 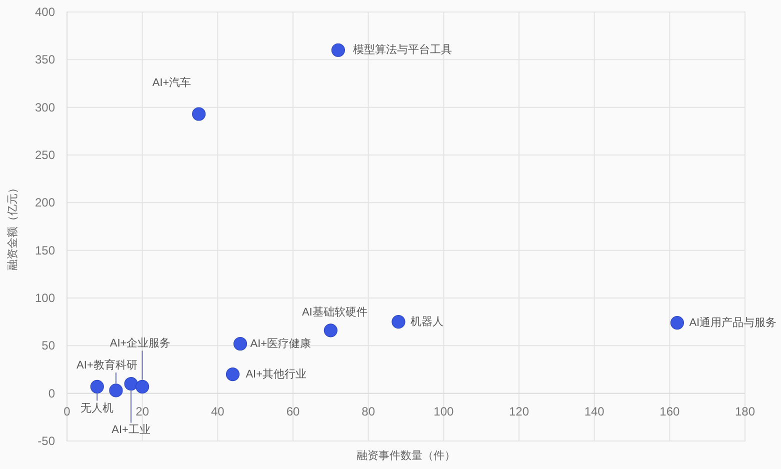 What do you see at coordinates (172, 83) in the screenshot?
I see `annotation: AI+汽车` at bounding box center [172, 83].